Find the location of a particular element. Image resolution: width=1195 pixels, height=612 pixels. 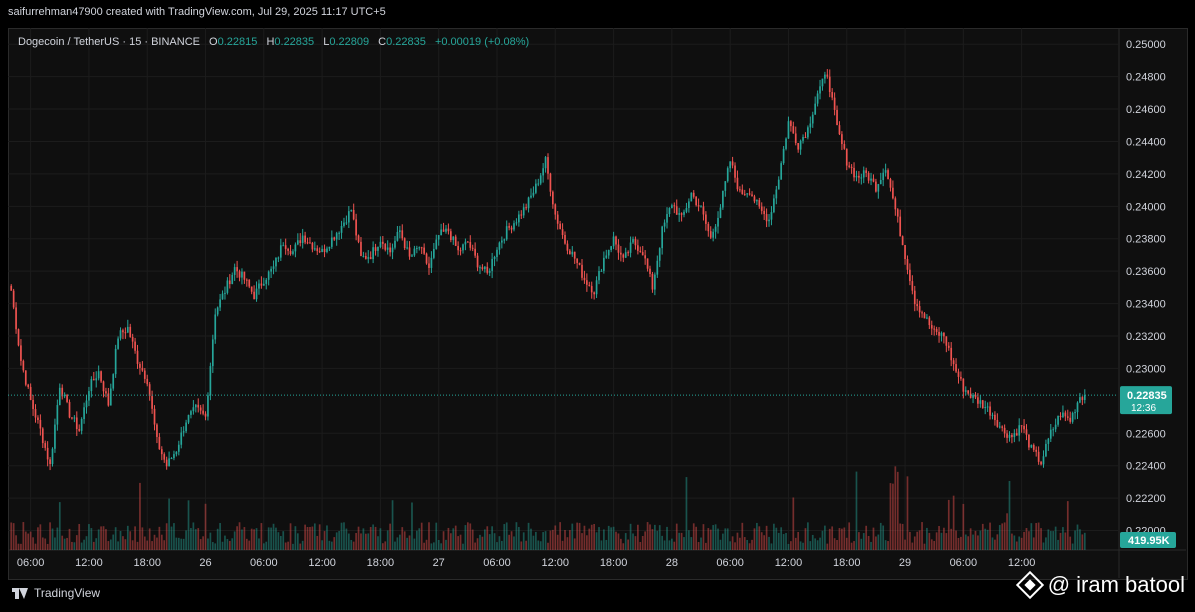

tradingview-logo: TradingView is located at coordinates (56, 593).